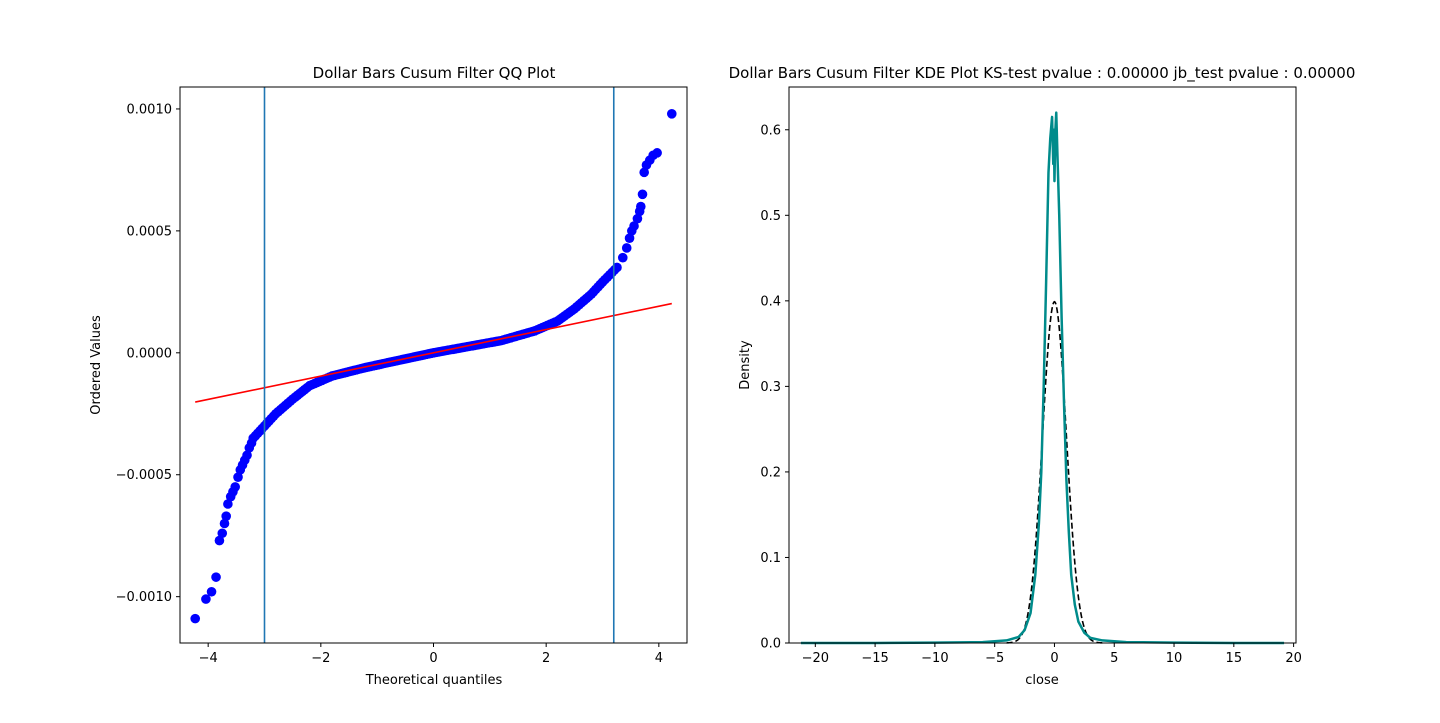 This screenshot has height=723, width=1440. What do you see at coordinates (150, 109) in the screenshot?
I see `y-tick-label: 0.0010` at bounding box center [150, 109].